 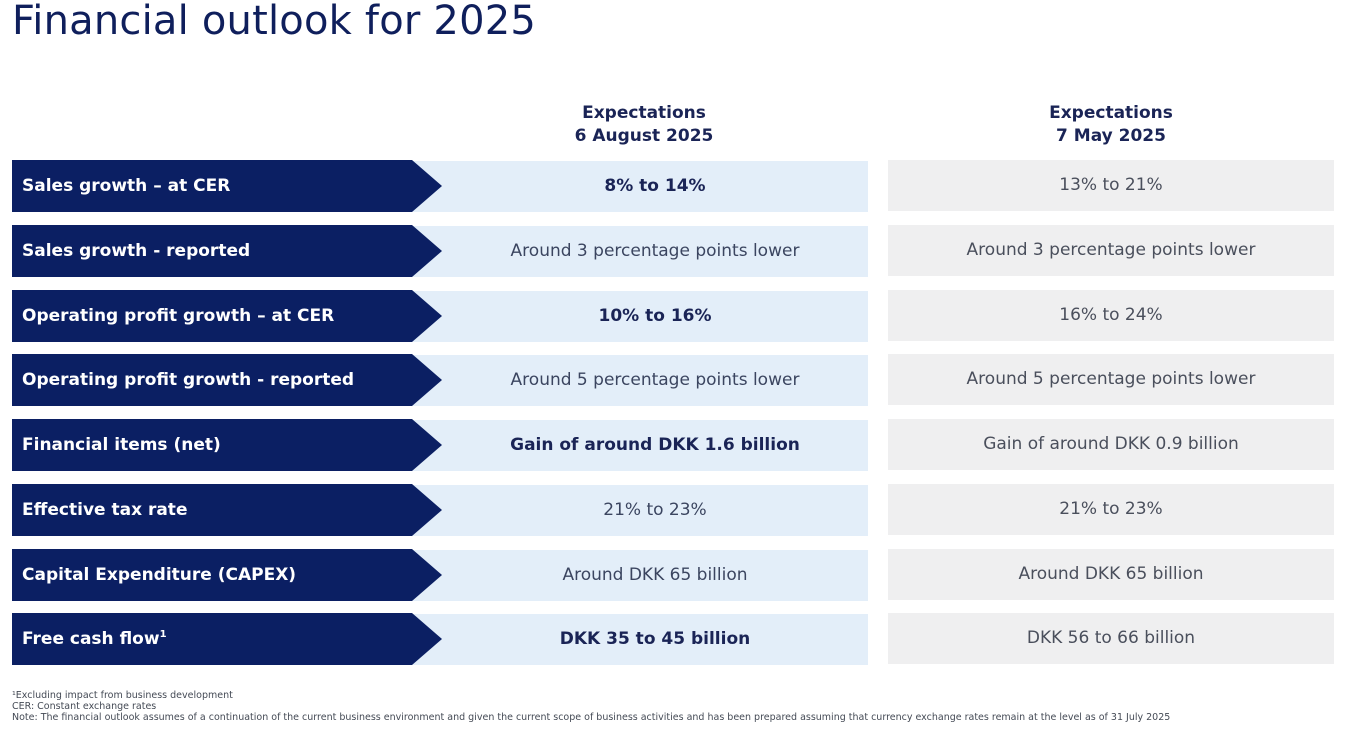 I want to click on column-header-line2: 6 August 2025, so click(x=644, y=136).